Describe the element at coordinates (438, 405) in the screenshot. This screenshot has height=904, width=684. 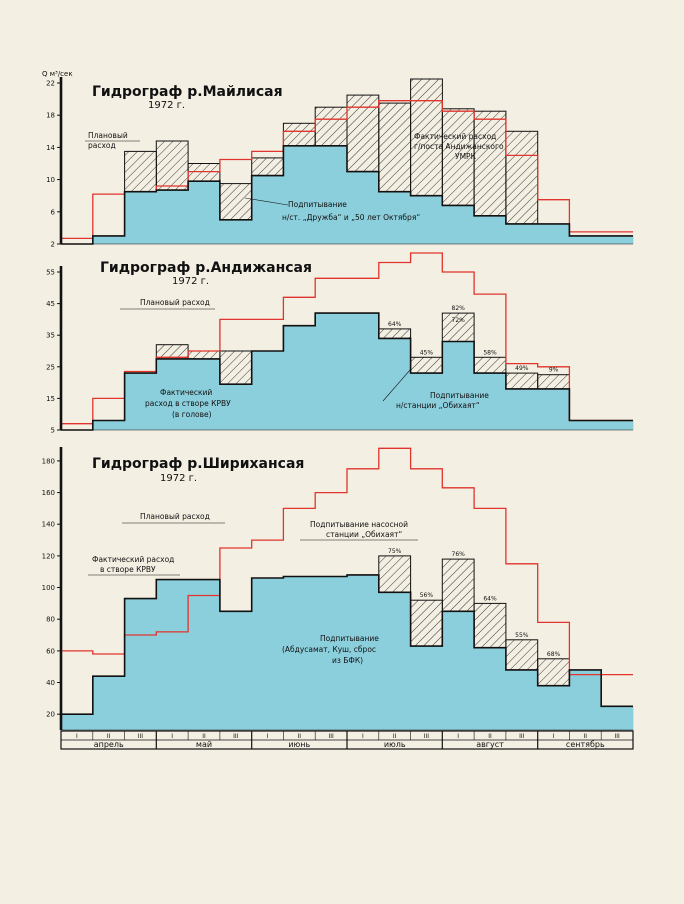
I see `svg-text: н/станции „Обихаят“` at that location.